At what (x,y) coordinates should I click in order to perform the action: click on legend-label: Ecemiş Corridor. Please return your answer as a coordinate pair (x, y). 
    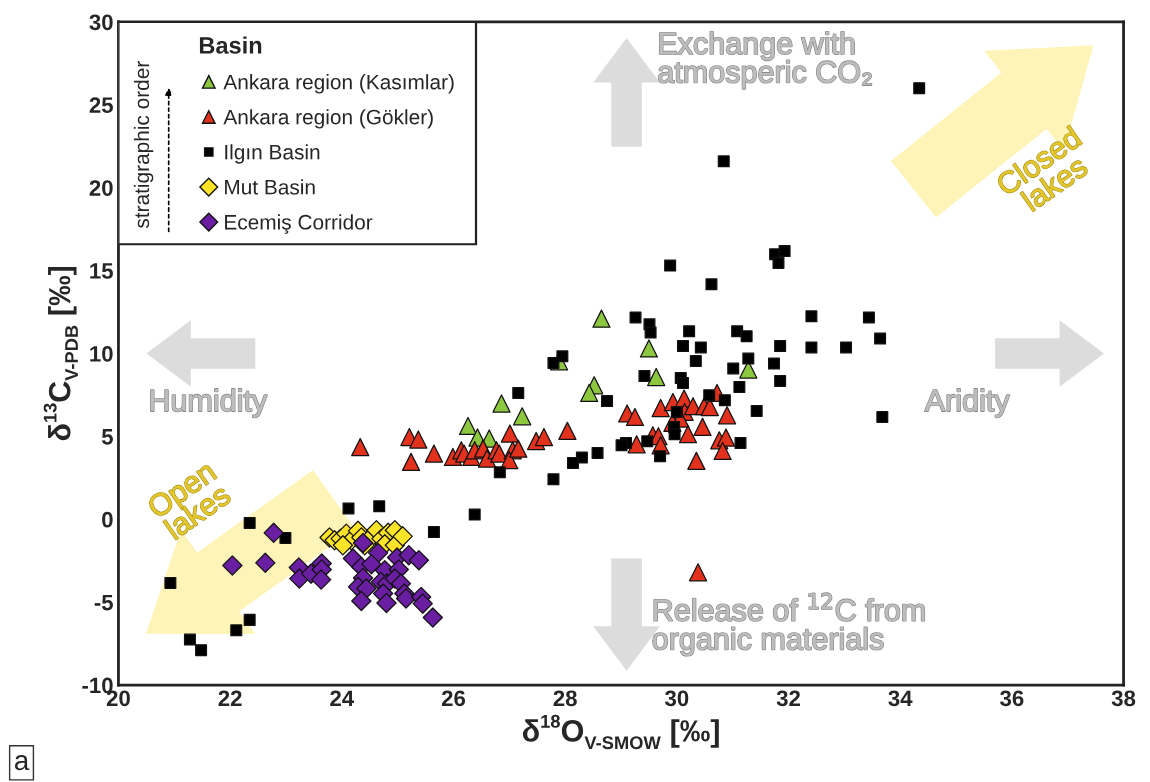
    Looking at the image, I should click on (299, 224).